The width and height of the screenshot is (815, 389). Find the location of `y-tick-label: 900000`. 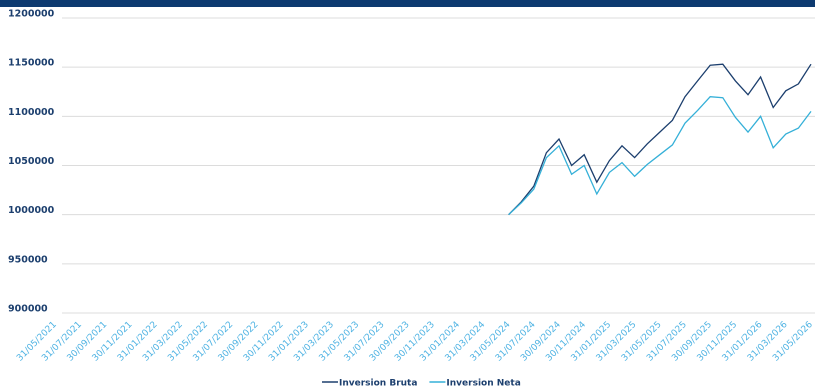

y-tick-label: 900000 is located at coordinates (28, 309).